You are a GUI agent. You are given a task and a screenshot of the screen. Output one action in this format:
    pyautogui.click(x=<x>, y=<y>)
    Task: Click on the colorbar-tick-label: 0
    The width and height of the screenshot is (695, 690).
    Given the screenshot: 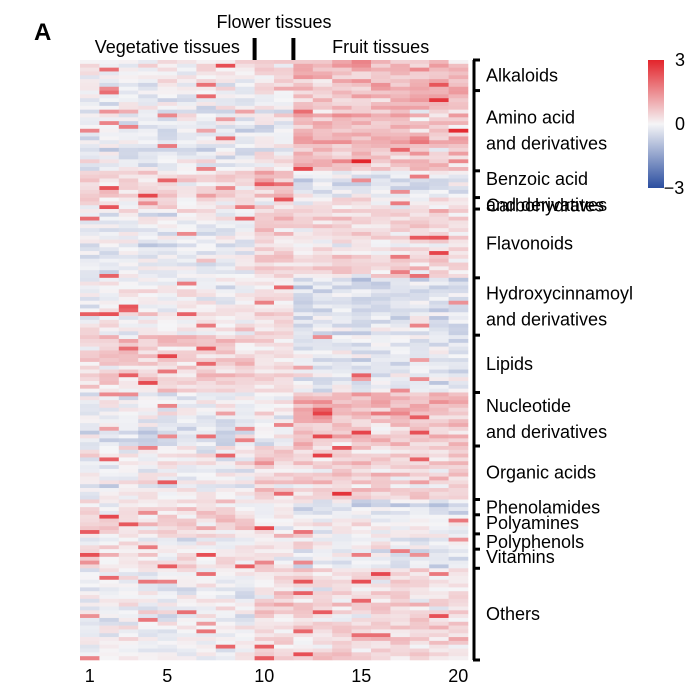 What is the action you would take?
    pyautogui.click(x=680, y=124)
    